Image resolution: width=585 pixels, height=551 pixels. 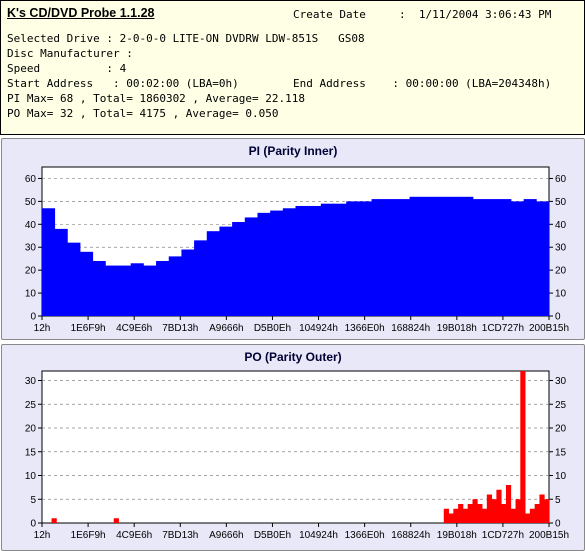 What do you see at coordinates (422, 83) in the screenshot?
I see `end-address: End Address : 00:00:00 (LBA=204348h)` at bounding box center [422, 83].